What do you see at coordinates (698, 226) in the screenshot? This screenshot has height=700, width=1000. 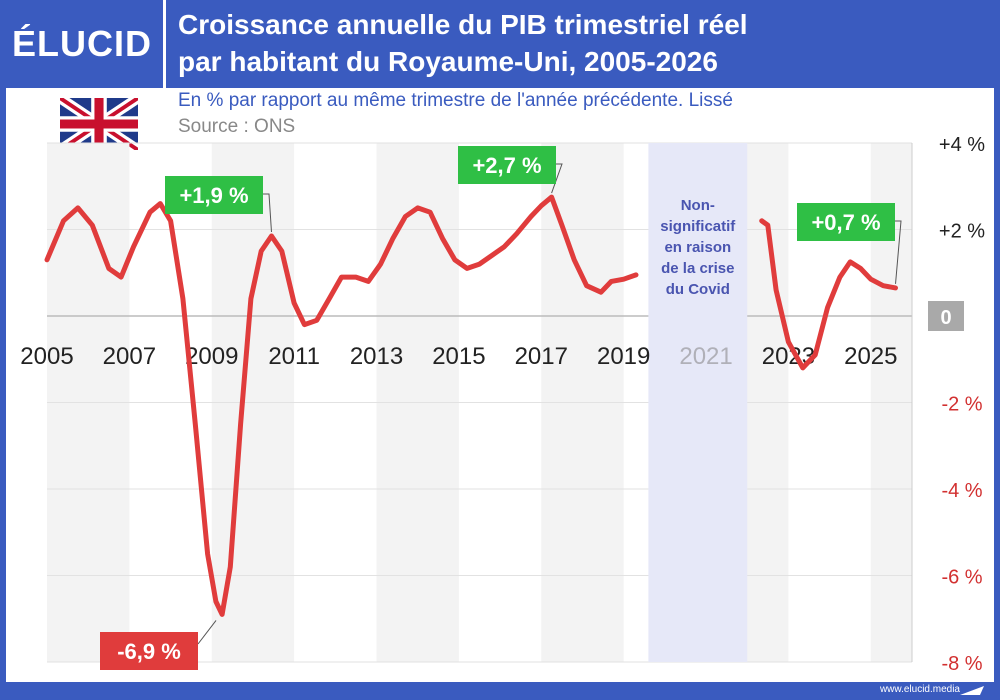 I see `covid-note-line: significatif` at bounding box center [698, 226].